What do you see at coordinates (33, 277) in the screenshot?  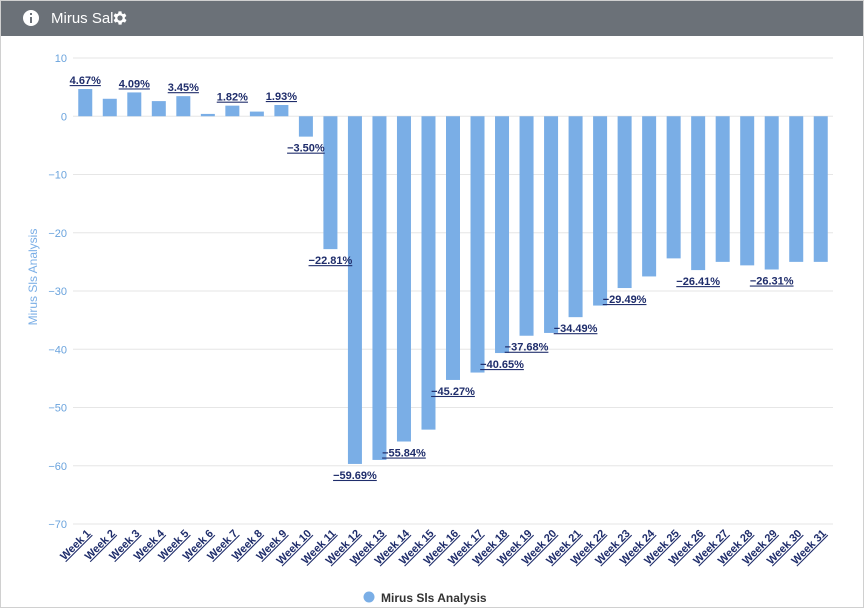 I see `y-axis-label: Mirus Sls Analysis` at bounding box center [33, 277].